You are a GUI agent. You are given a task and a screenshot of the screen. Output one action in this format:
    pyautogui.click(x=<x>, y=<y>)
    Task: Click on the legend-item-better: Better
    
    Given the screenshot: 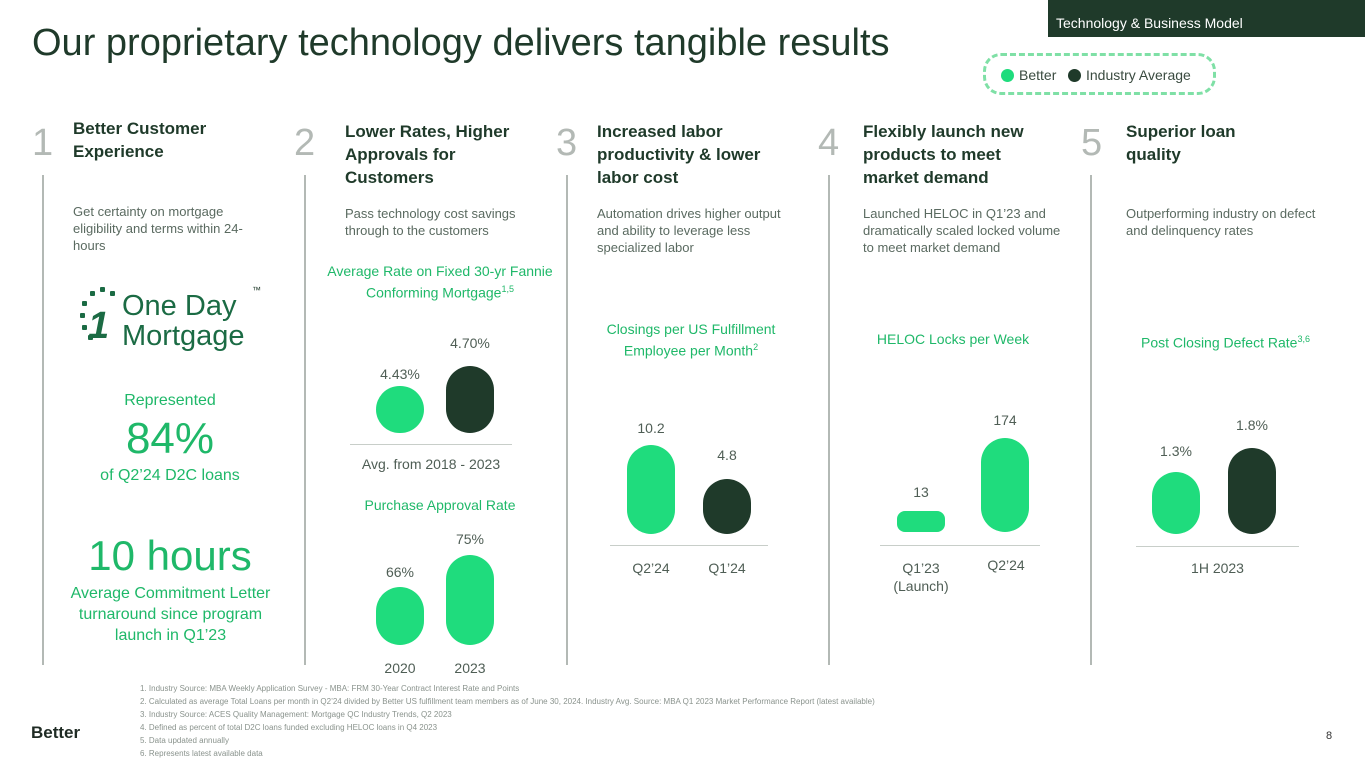 What is the action you would take?
    pyautogui.click(x=1028, y=75)
    